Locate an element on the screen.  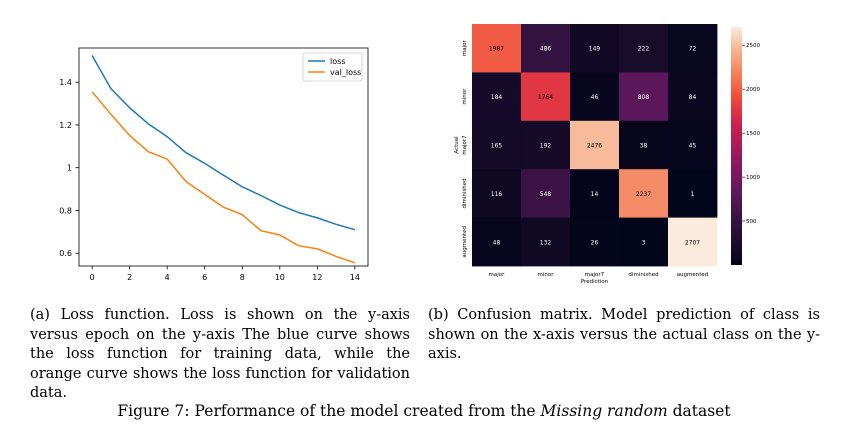
cell-value: 486 is located at coordinates (546, 49).